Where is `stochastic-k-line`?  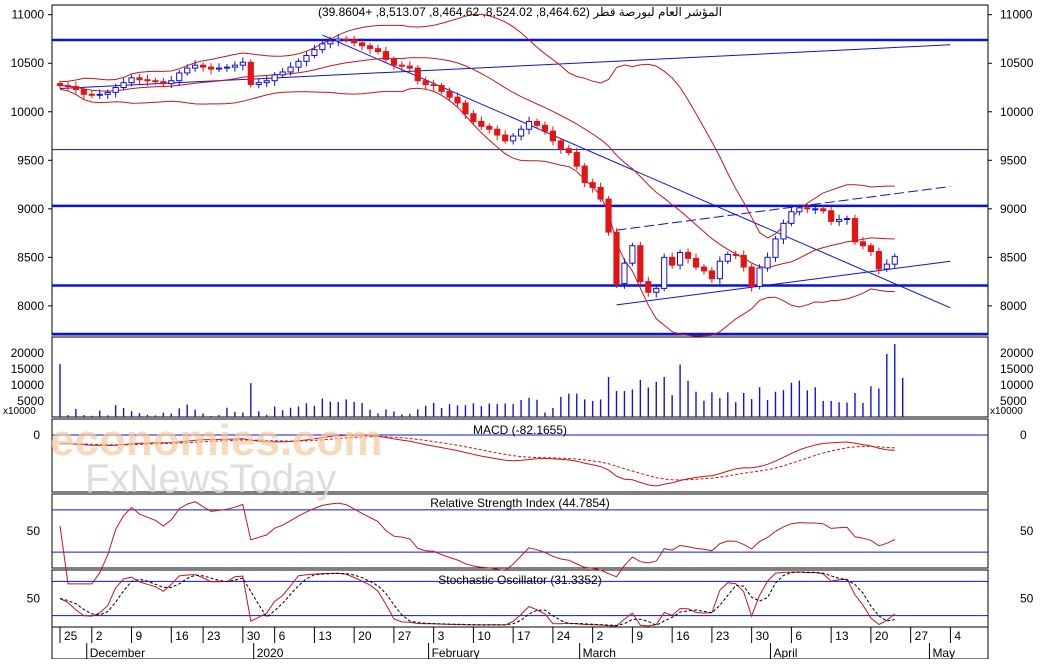 stochastic-k-line is located at coordinates (477, 599).